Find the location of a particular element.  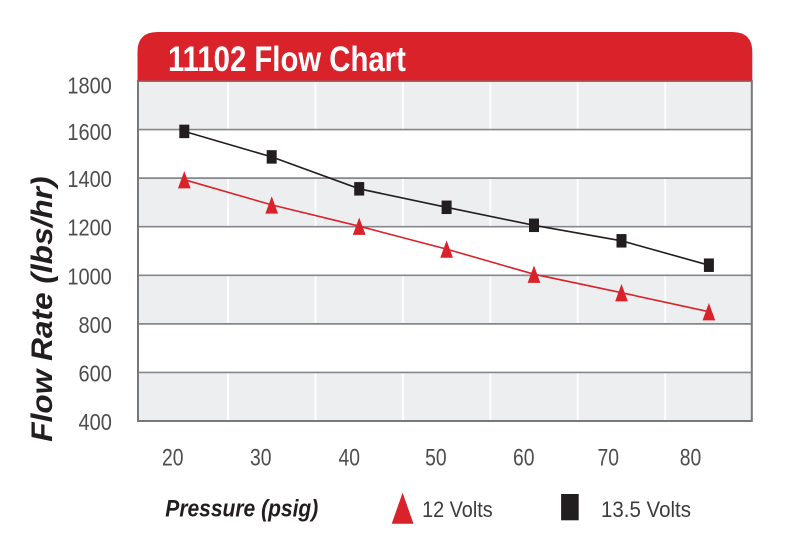

svg-text: 800 is located at coordinates (94, 324).